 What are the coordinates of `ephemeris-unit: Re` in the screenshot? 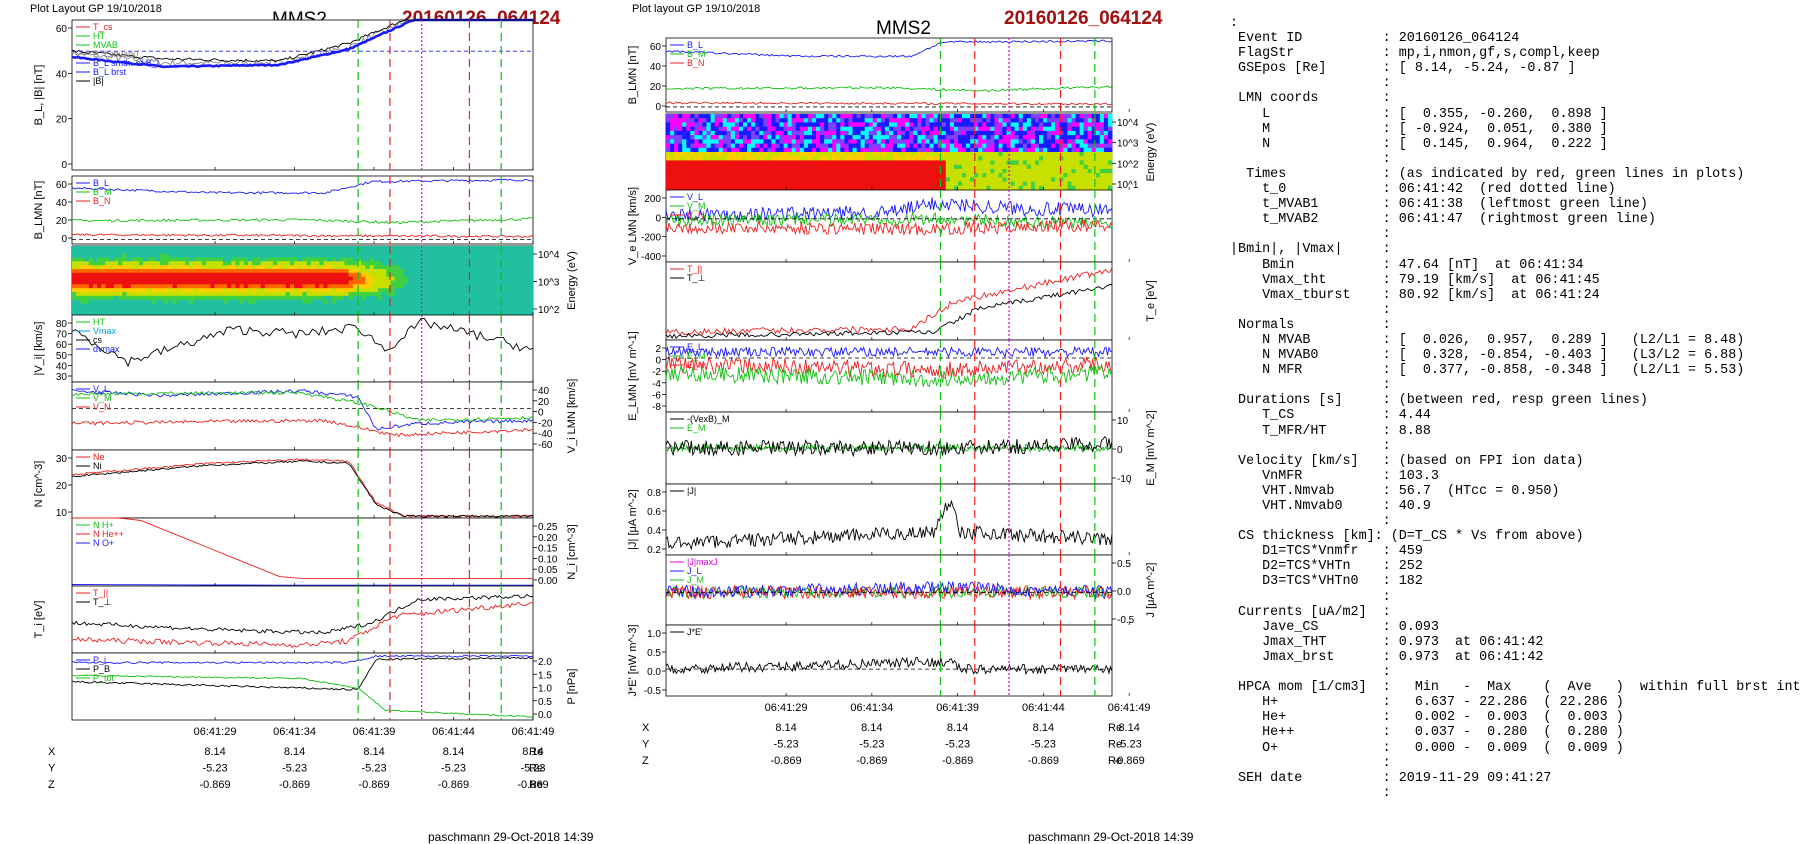 It's located at (1115, 728).